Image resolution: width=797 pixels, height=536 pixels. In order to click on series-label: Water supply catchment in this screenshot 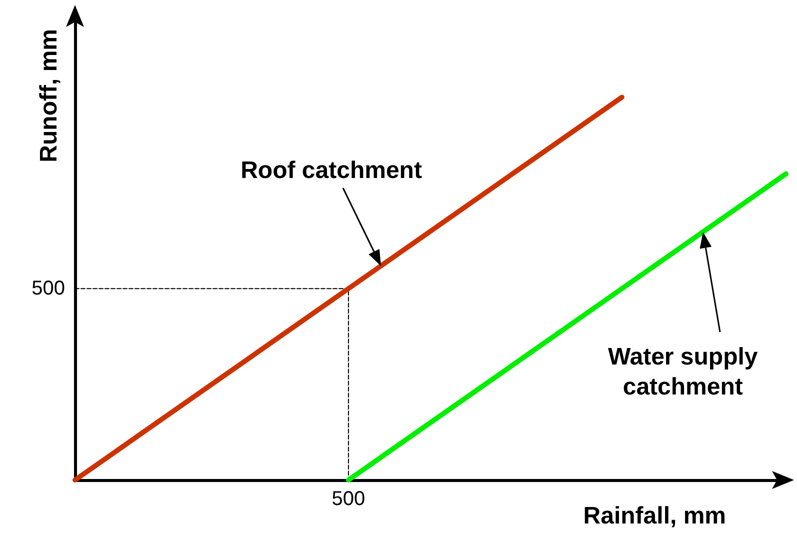, I will do `click(683, 371)`.